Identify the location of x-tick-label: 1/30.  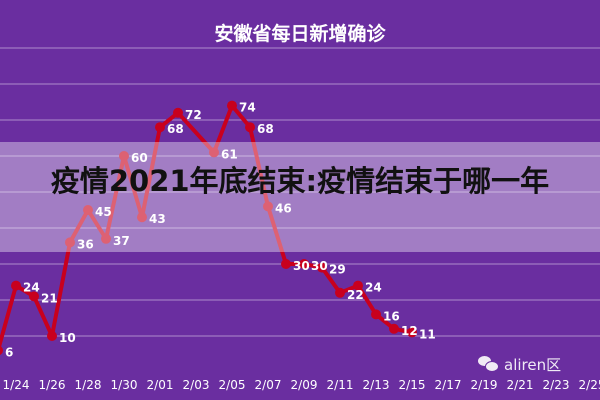
(124, 385).